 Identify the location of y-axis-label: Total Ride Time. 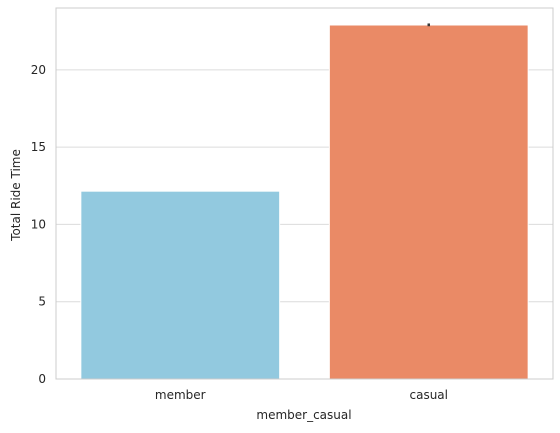
(16, 195).